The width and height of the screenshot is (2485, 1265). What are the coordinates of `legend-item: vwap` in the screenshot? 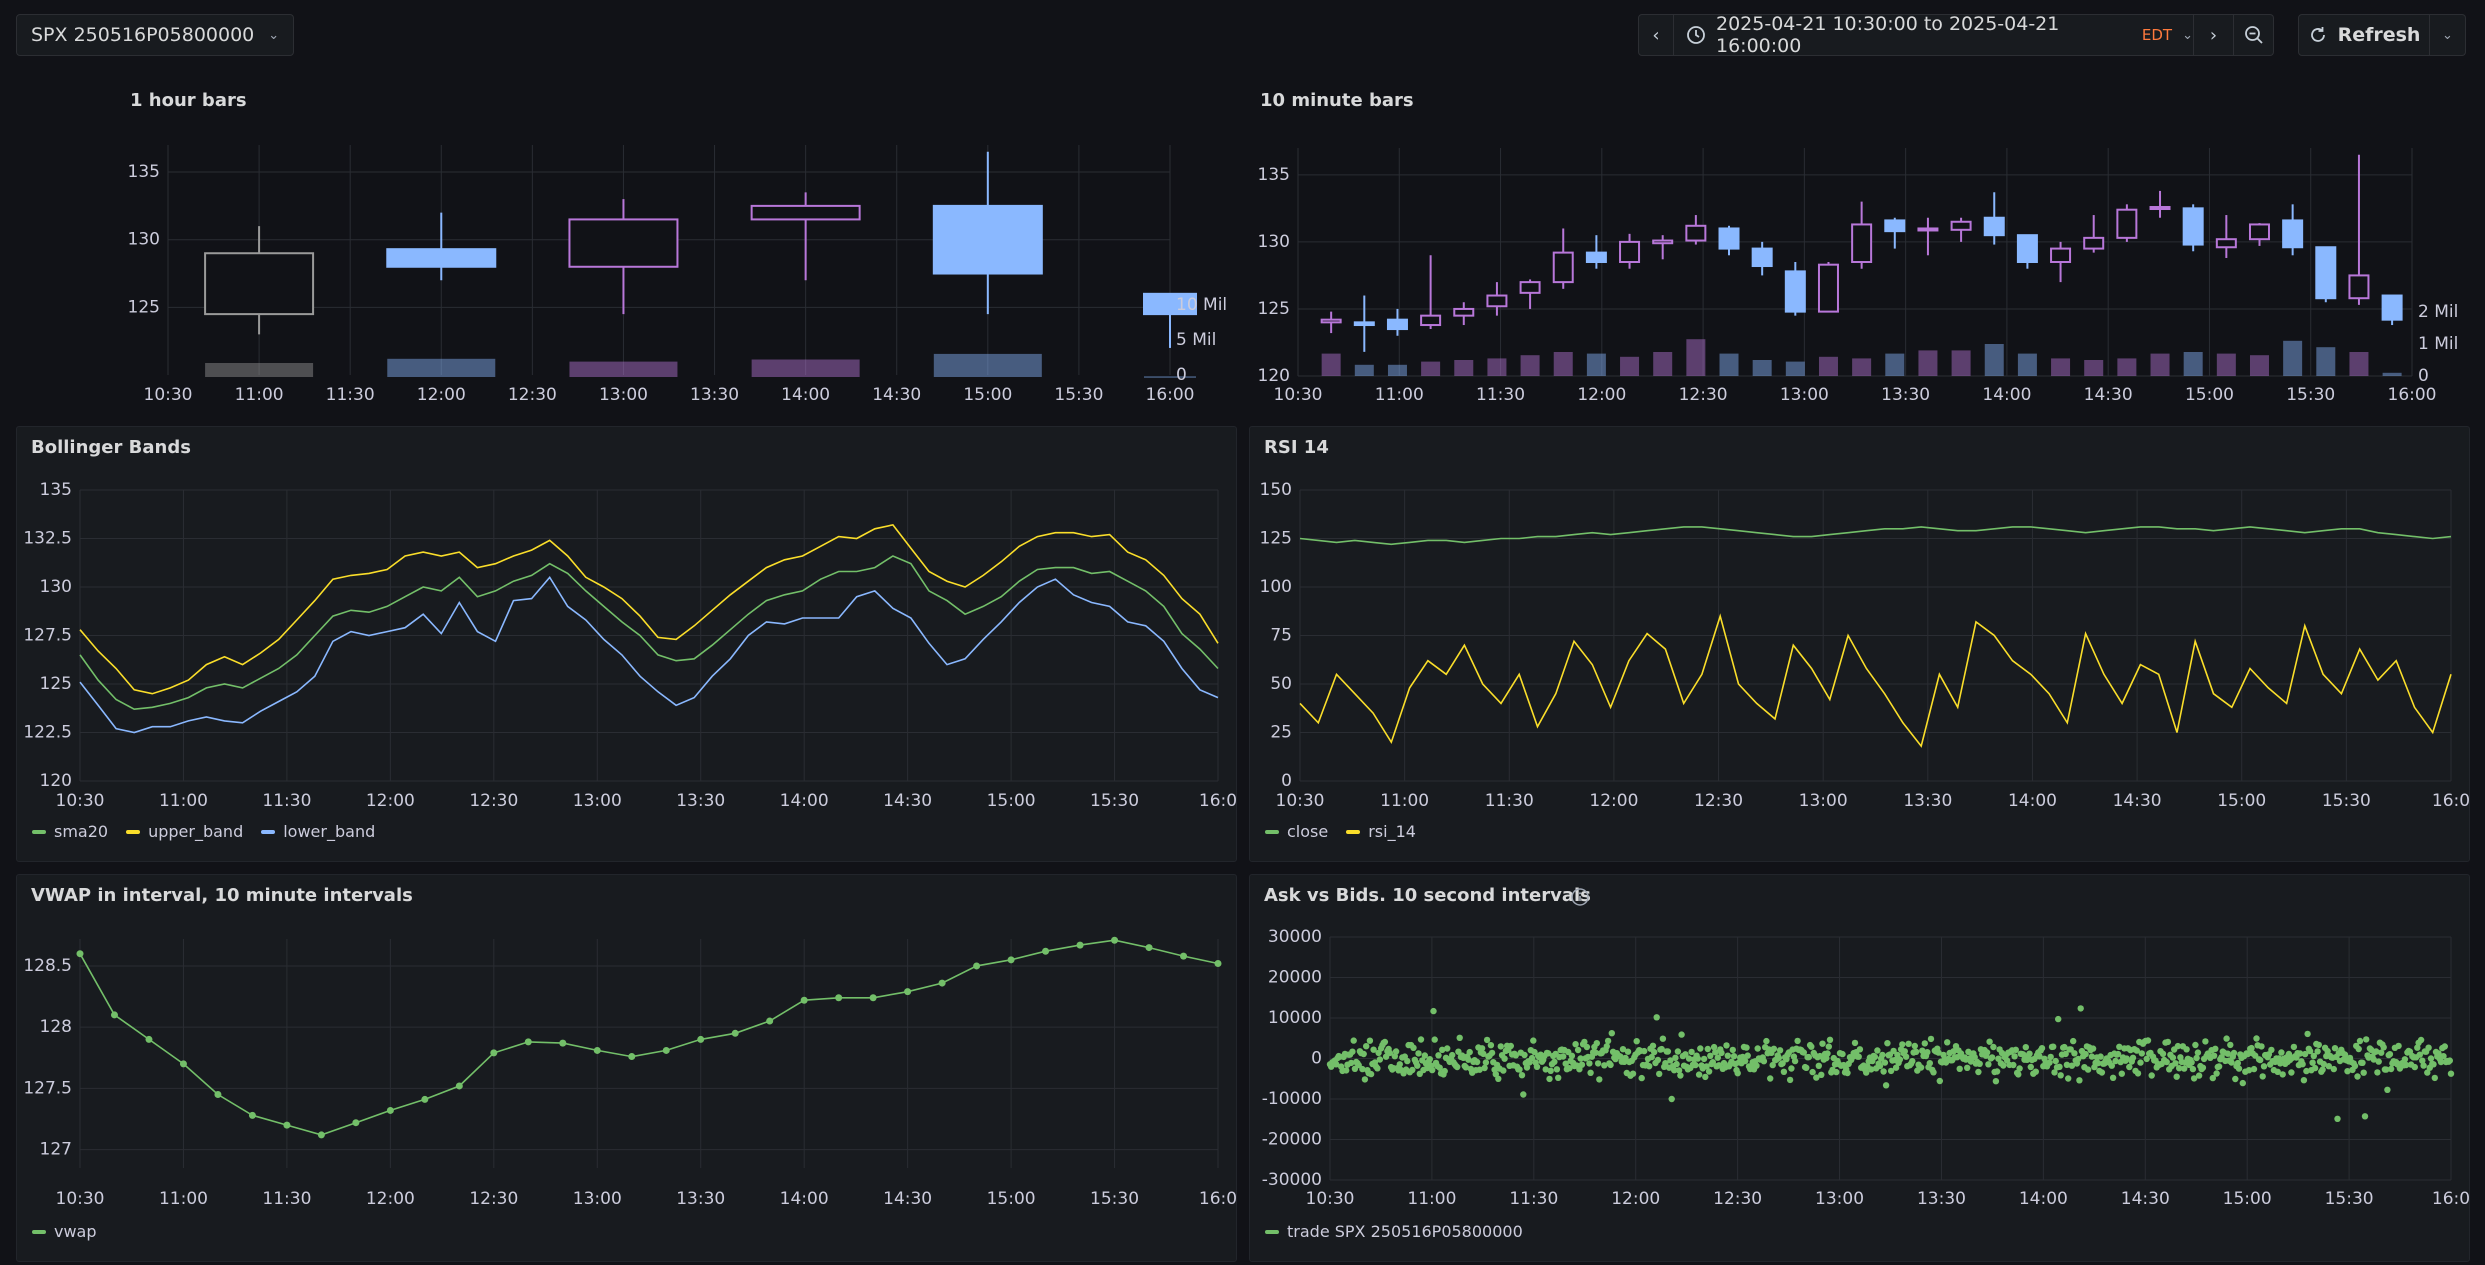 It's located at (64, 1231).